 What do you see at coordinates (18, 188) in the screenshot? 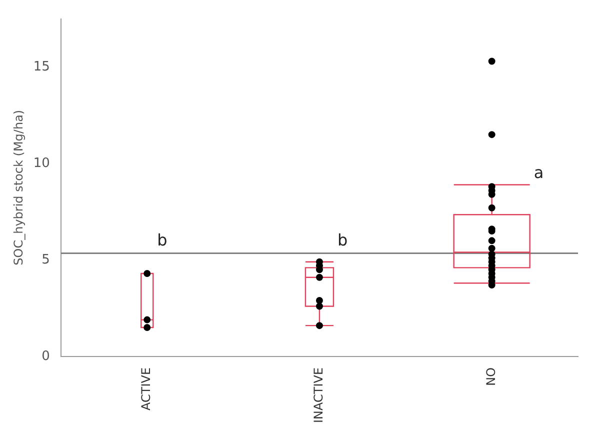
I see `y-axis-title: SOC_hybrid stock (Mg/ha)` at bounding box center [18, 188].